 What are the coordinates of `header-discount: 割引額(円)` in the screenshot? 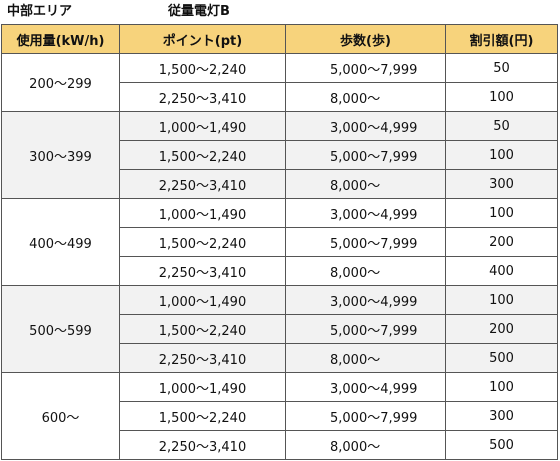 It's located at (501, 39).